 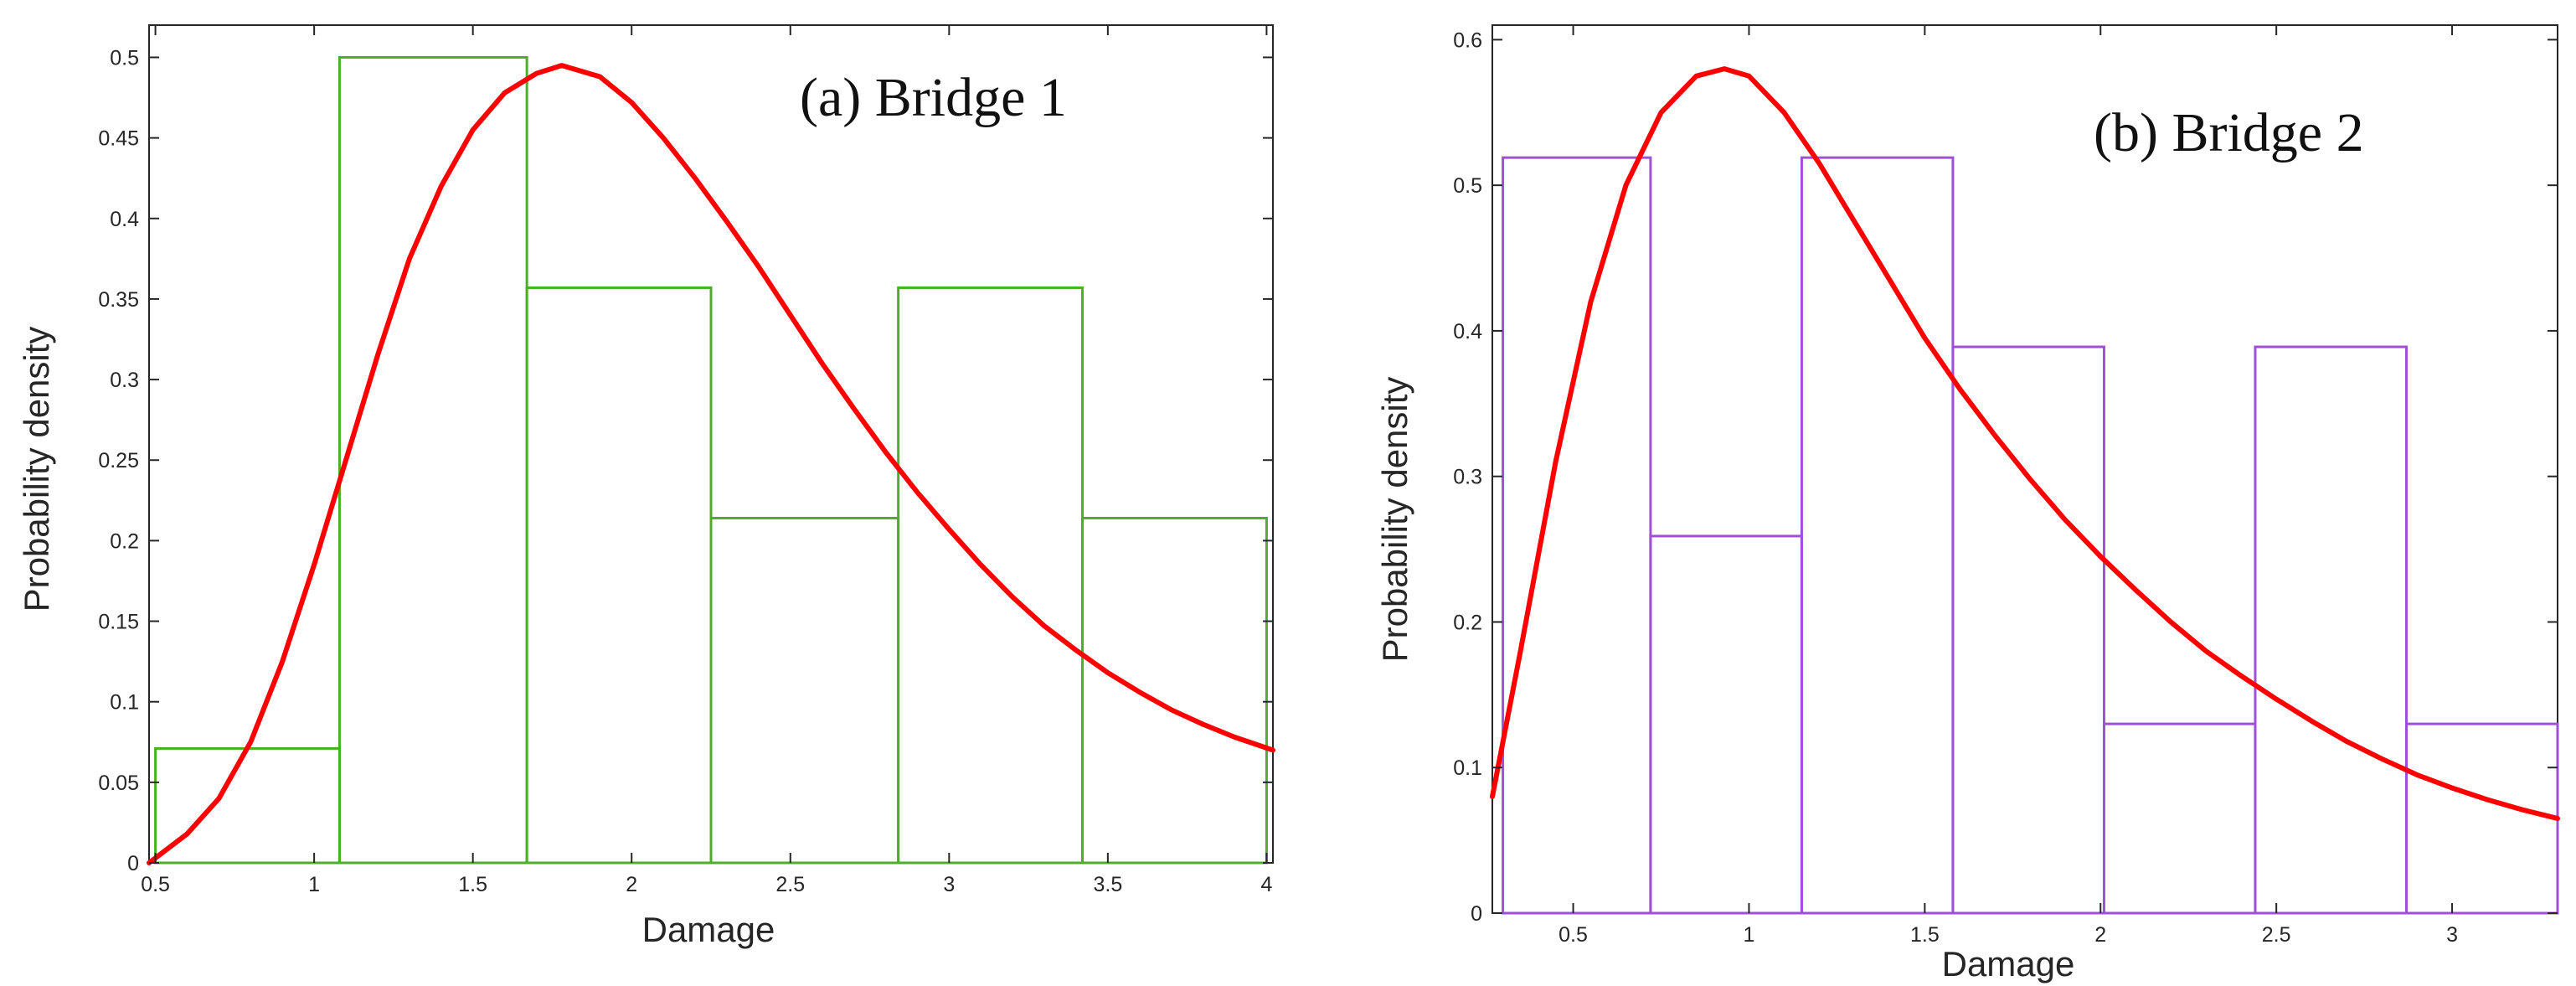 I want to click on panel-title: (b) Bridge 2, so click(x=2229, y=132).